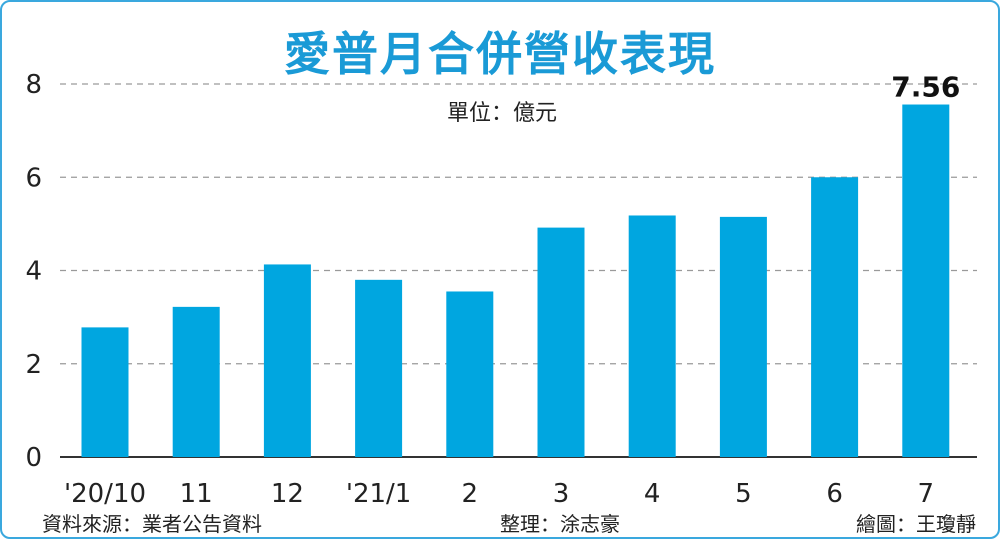 This screenshot has height=539, width=1000. I want to click on y-axis-ticks: 0 2 4 6 8, so click(33, 271).